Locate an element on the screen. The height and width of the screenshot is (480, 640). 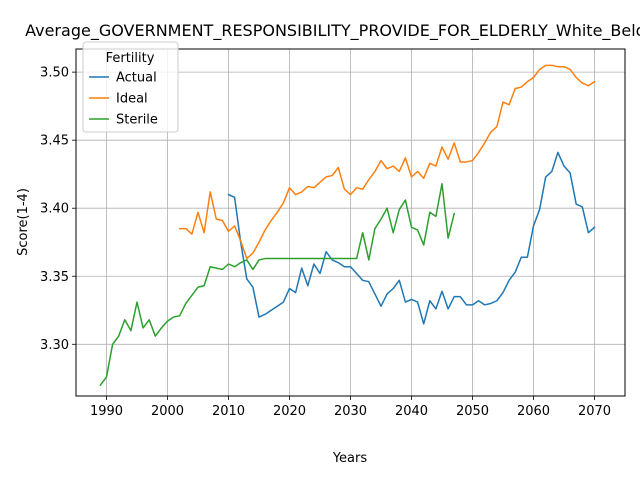
x-tick-label: 2010 is located at coordinates (228, 411).